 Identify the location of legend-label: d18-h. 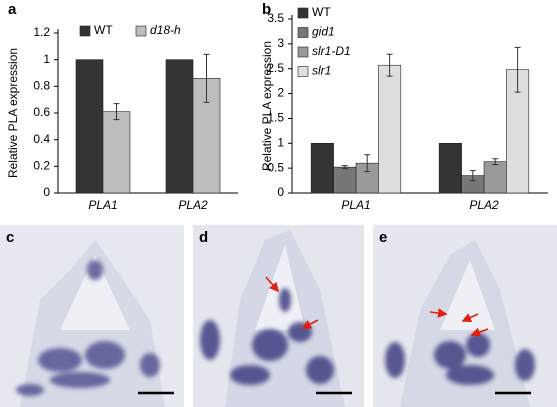
(165, 30).